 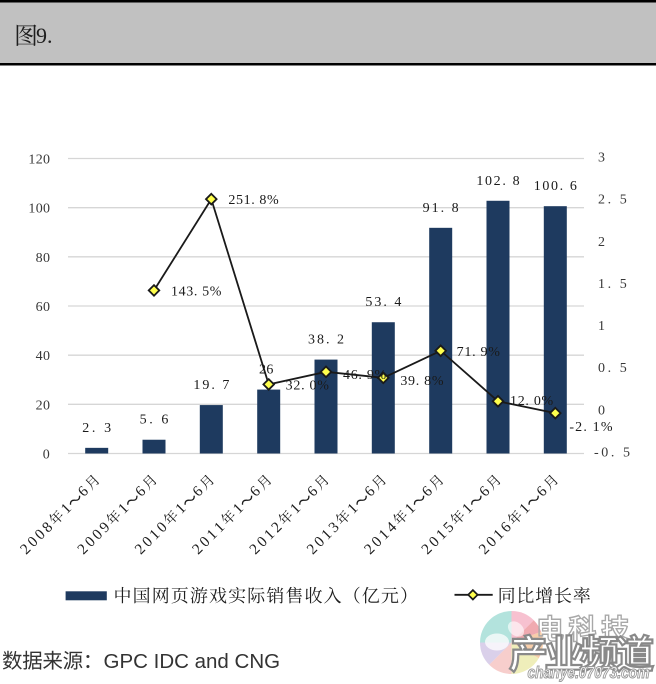 What do you see at coordinates (154, 420) in the screenshot?
I see `svg-text: 5. 6` at bounding box center [154, 420].